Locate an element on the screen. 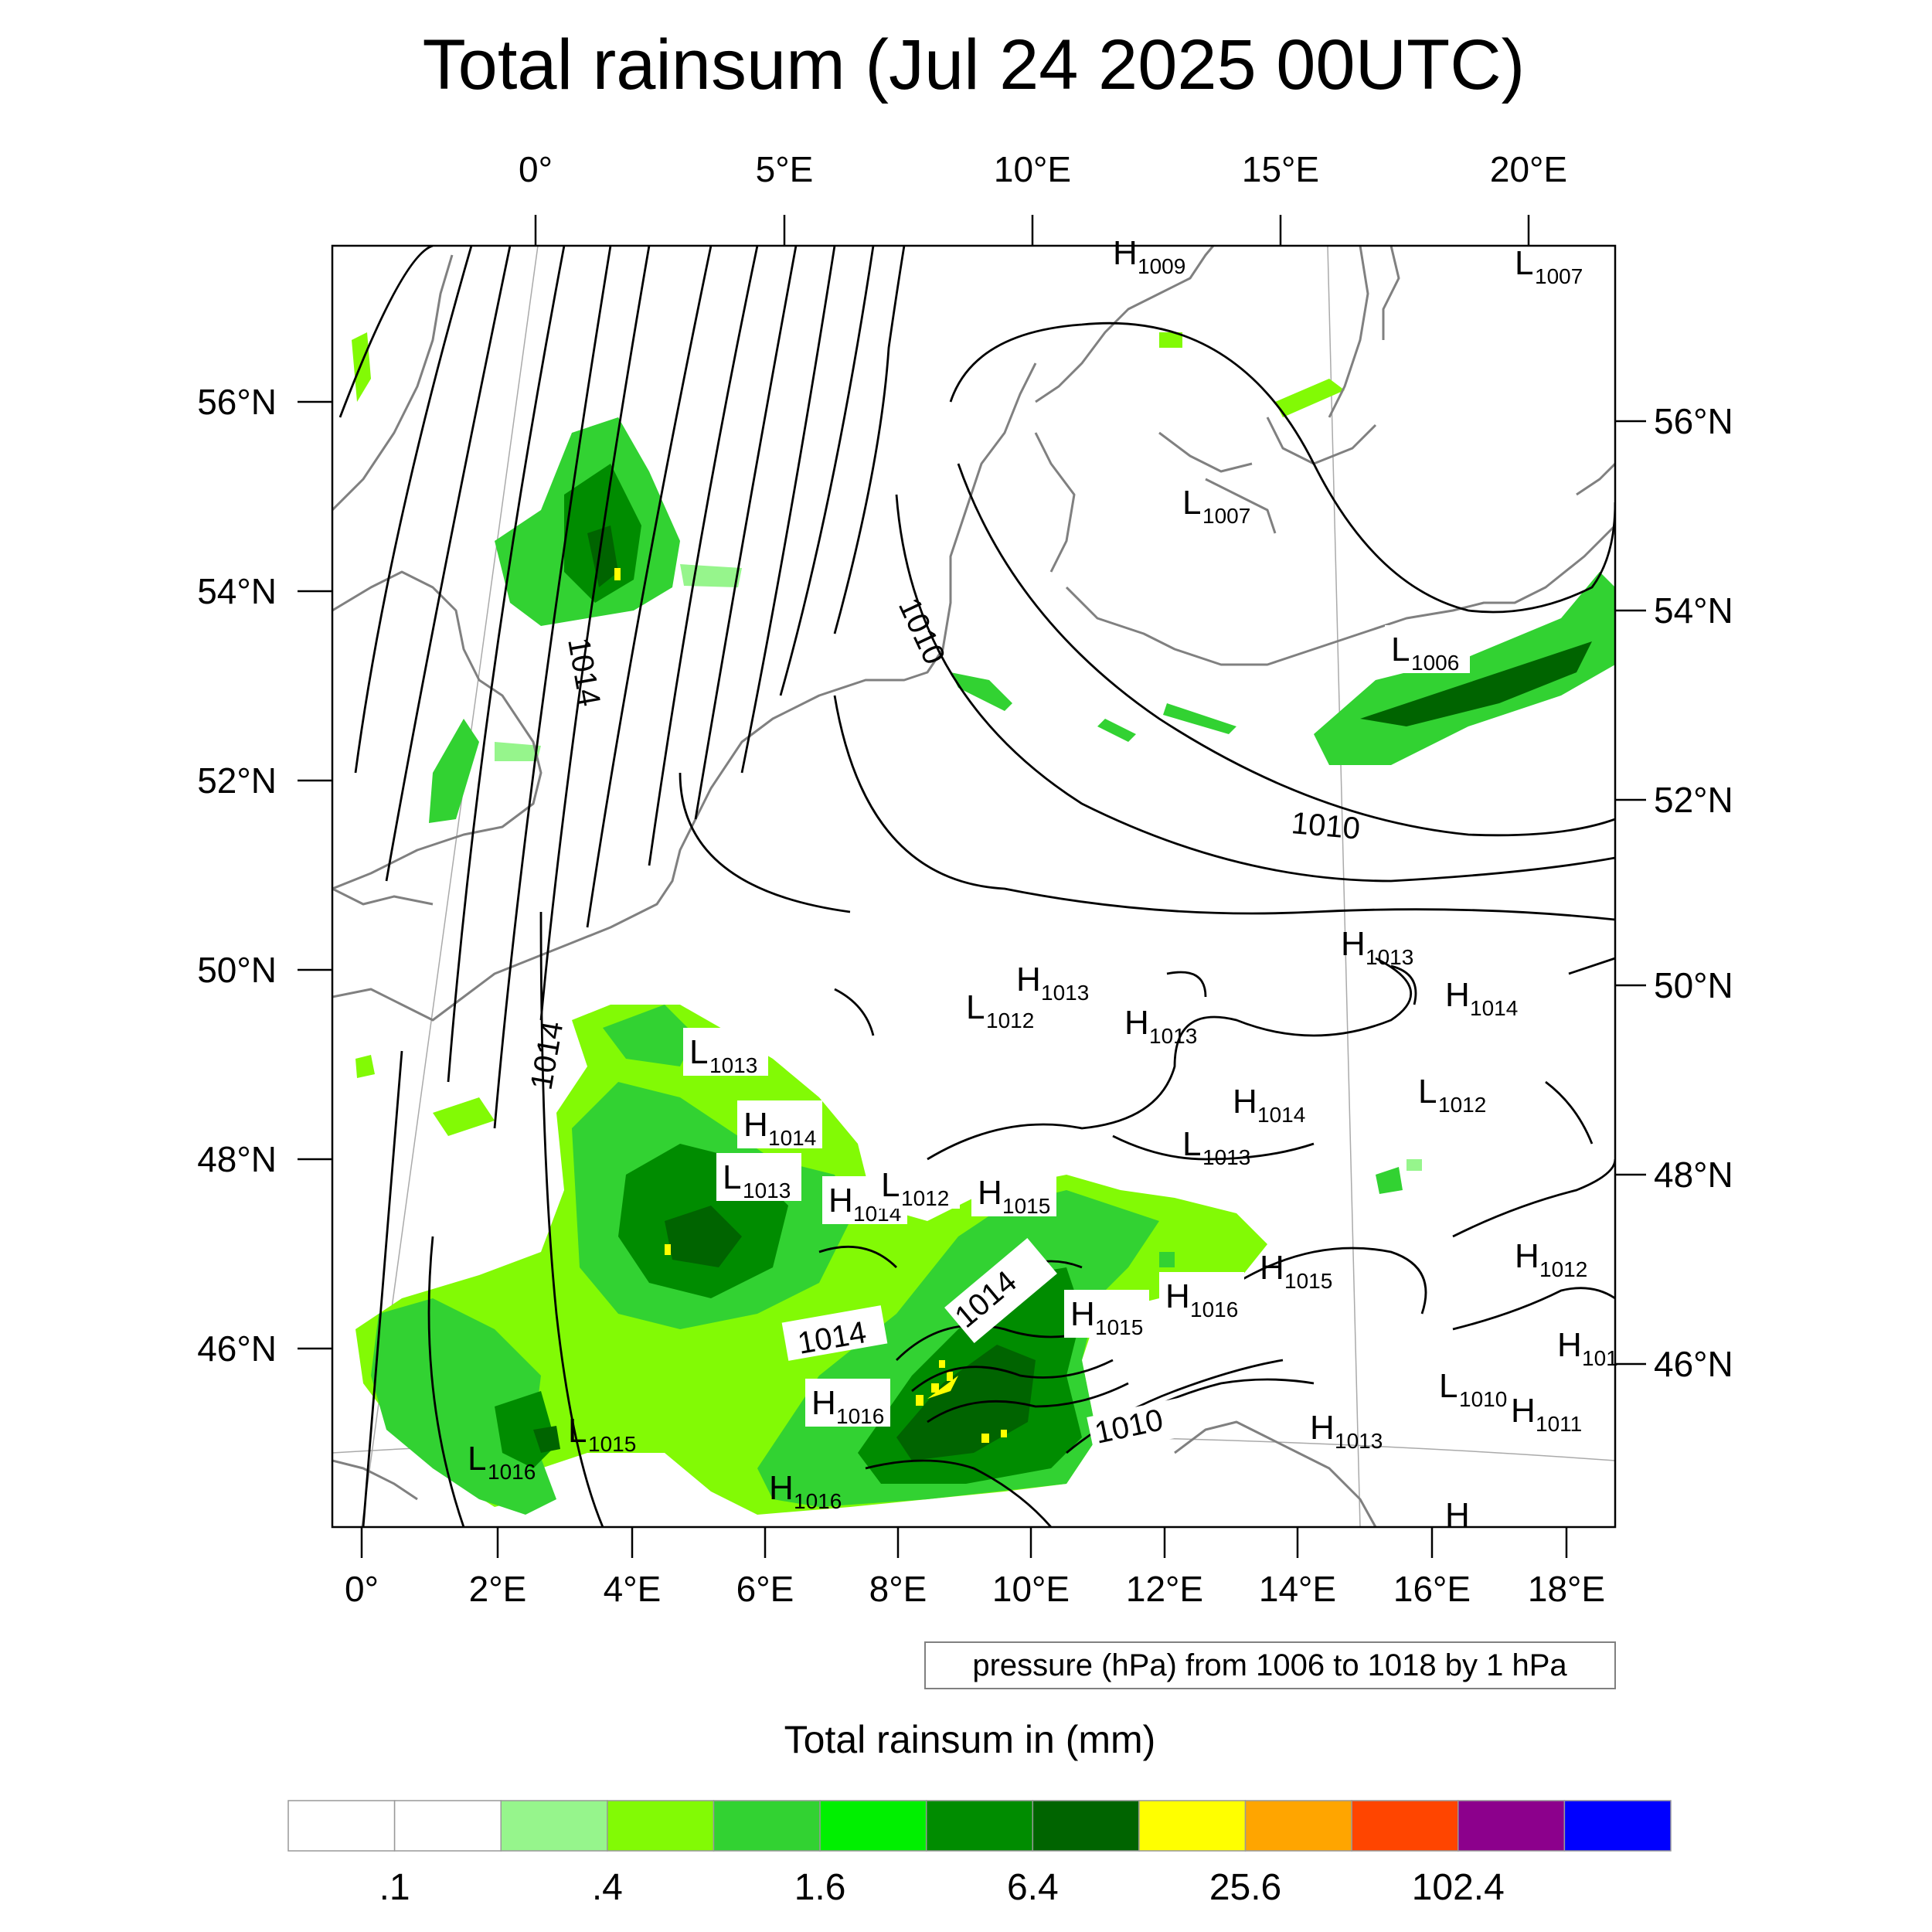 This screenshot has height=1932, width=1932. left-lat-label: 54°N is located at coordinates (237, 591).